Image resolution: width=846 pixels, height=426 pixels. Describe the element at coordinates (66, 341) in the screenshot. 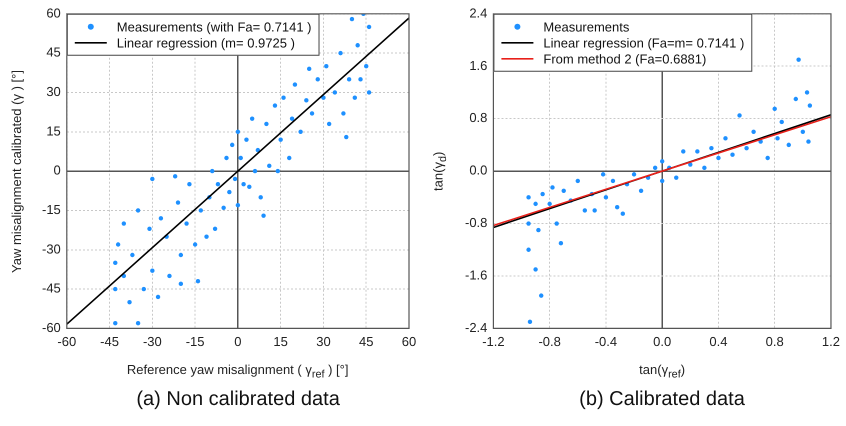

I see `x-tick-label: -60` at that location.